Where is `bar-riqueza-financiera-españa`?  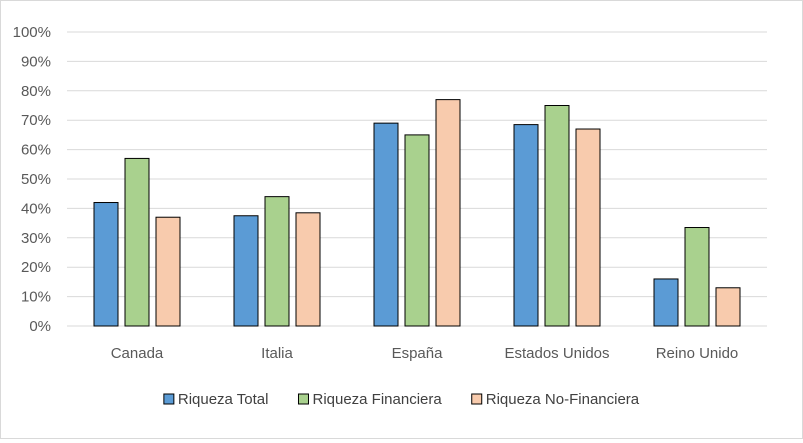 bar-riqueza-financiera-españa is located at coordinates (417, 230).